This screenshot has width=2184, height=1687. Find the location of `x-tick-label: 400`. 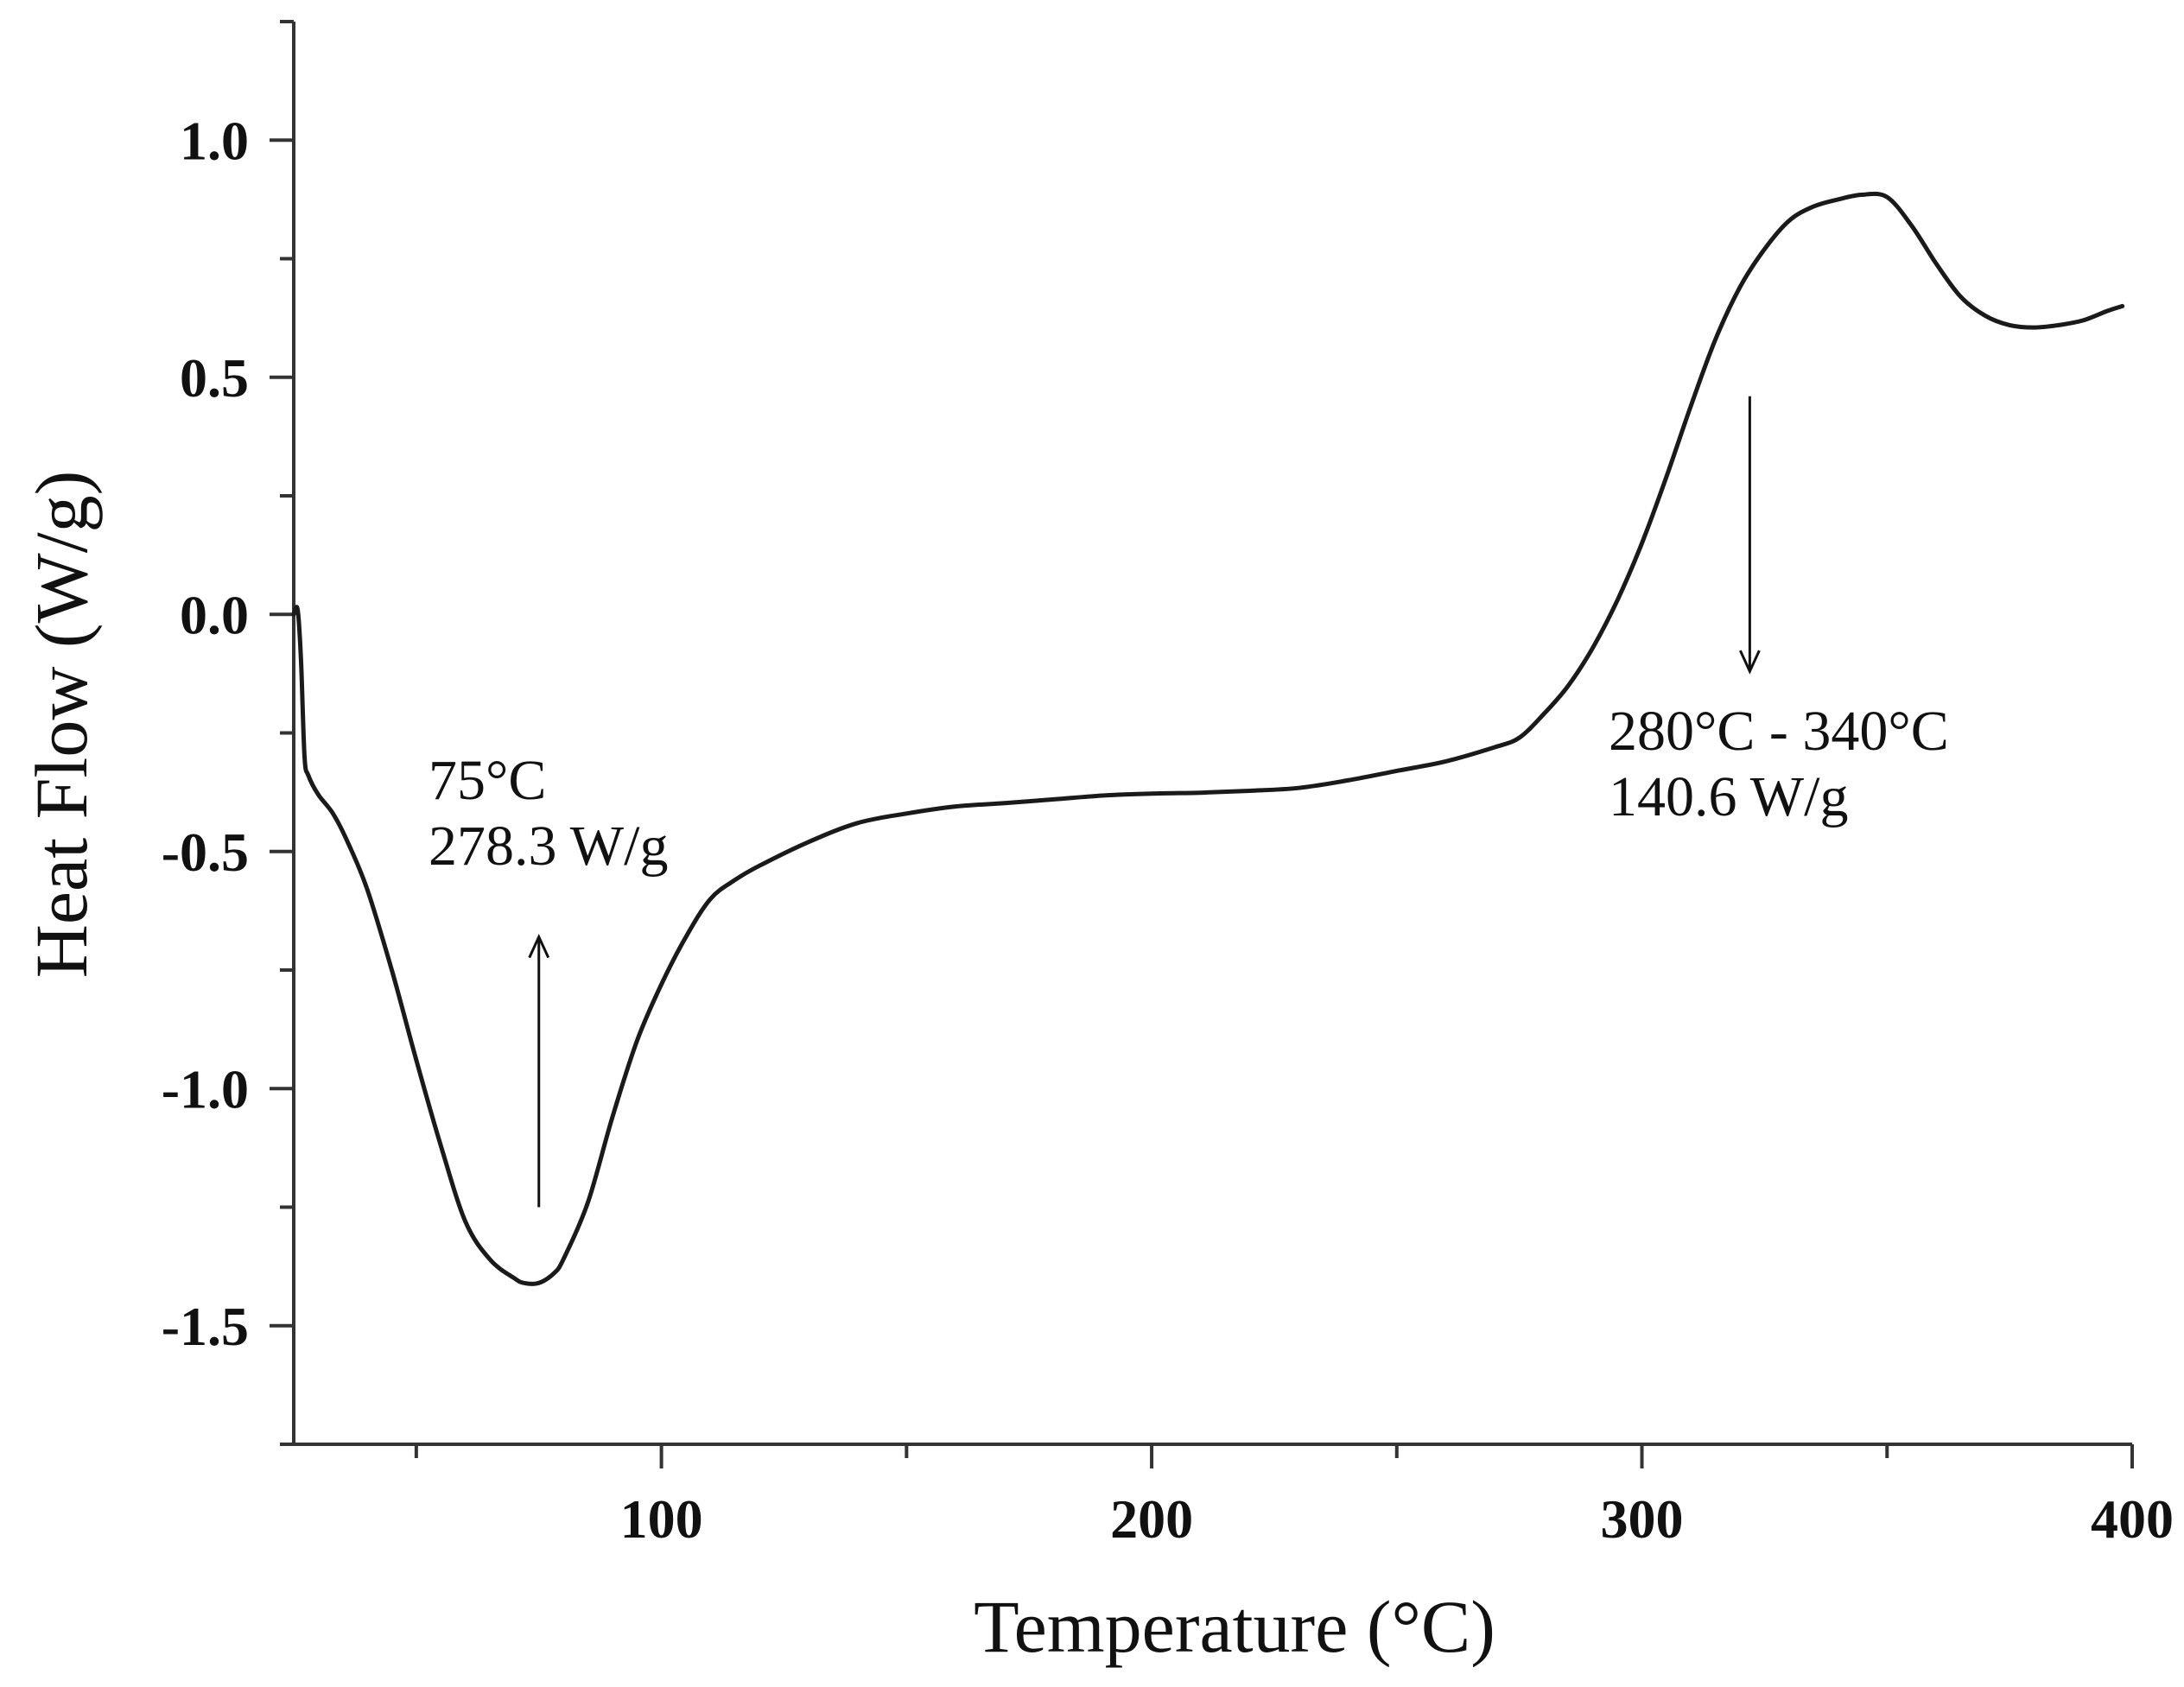

x-tick-label: 400 is located at coordinates (2133, 1519).